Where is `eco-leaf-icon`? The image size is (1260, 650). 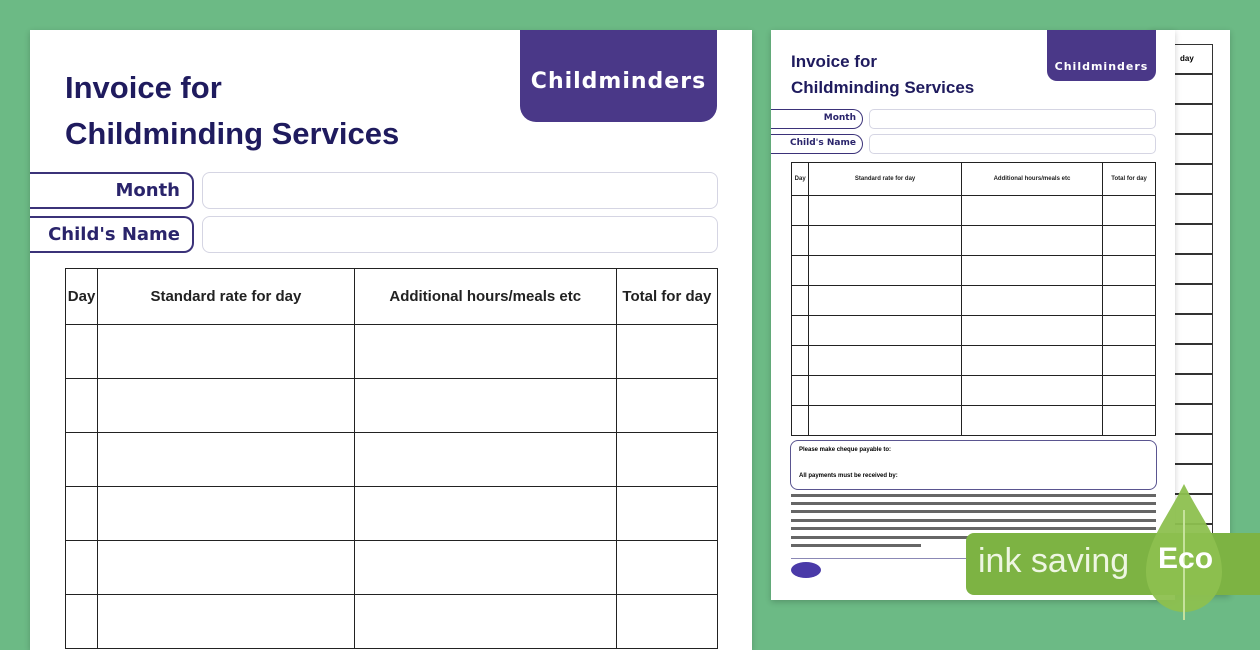
eco-leaf-icon is located at coordinates (1184, 552).